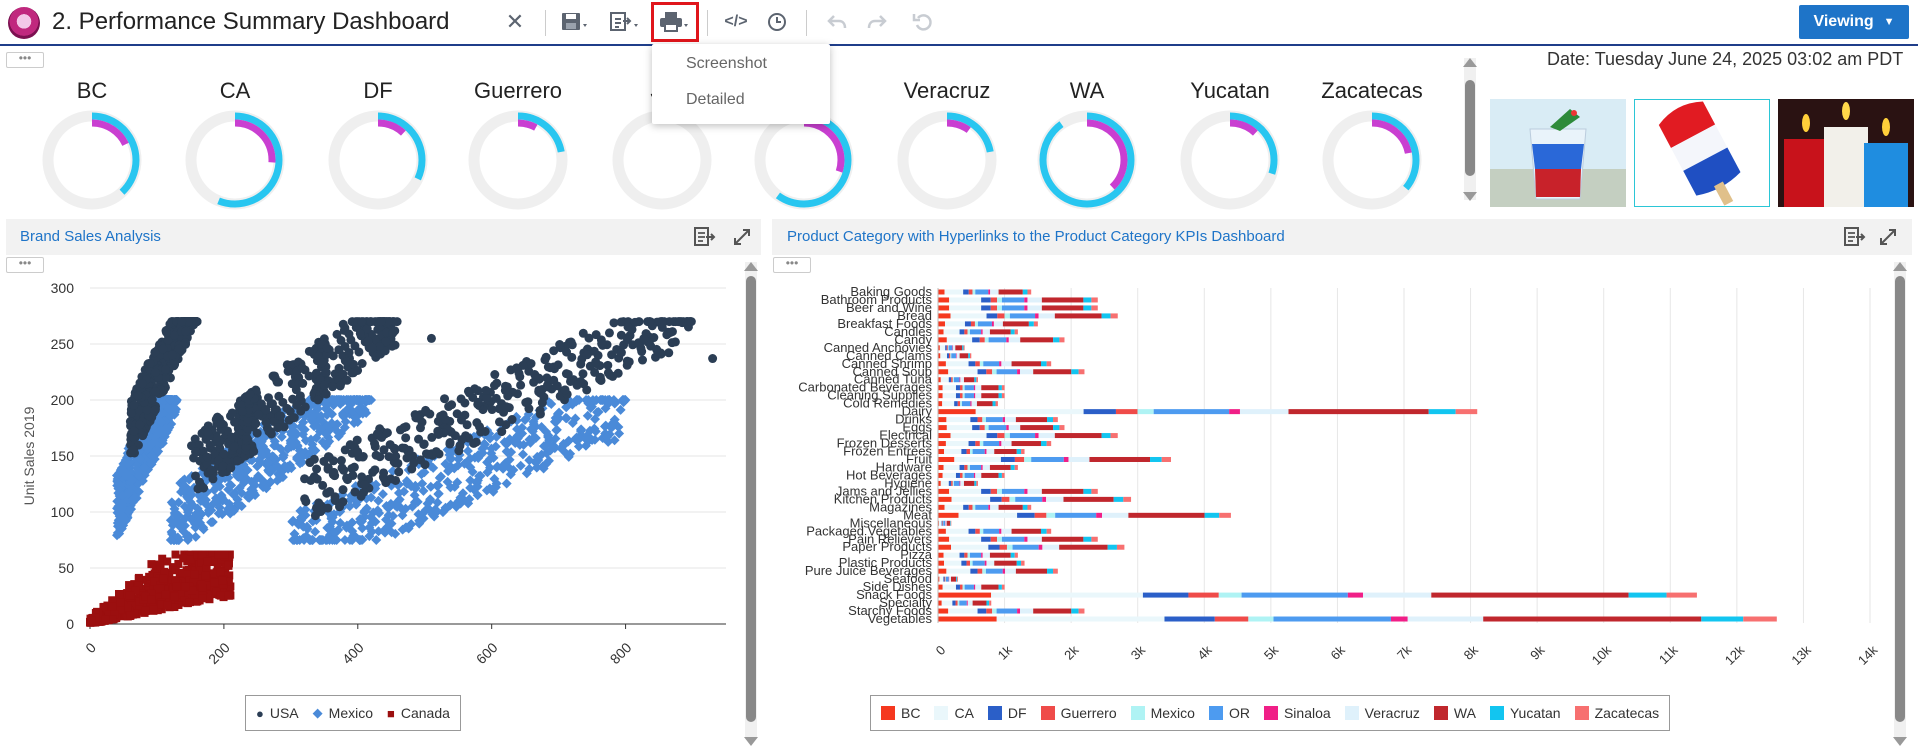 This screenshot has height=756, width=1918. I want to click on category-label: Hot Beverages, so click(889, 474).